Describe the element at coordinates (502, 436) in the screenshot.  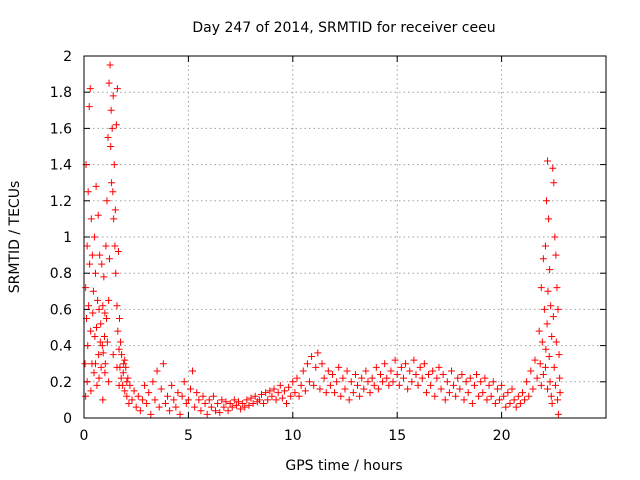
I see `x-tick-label: 20` at that location.